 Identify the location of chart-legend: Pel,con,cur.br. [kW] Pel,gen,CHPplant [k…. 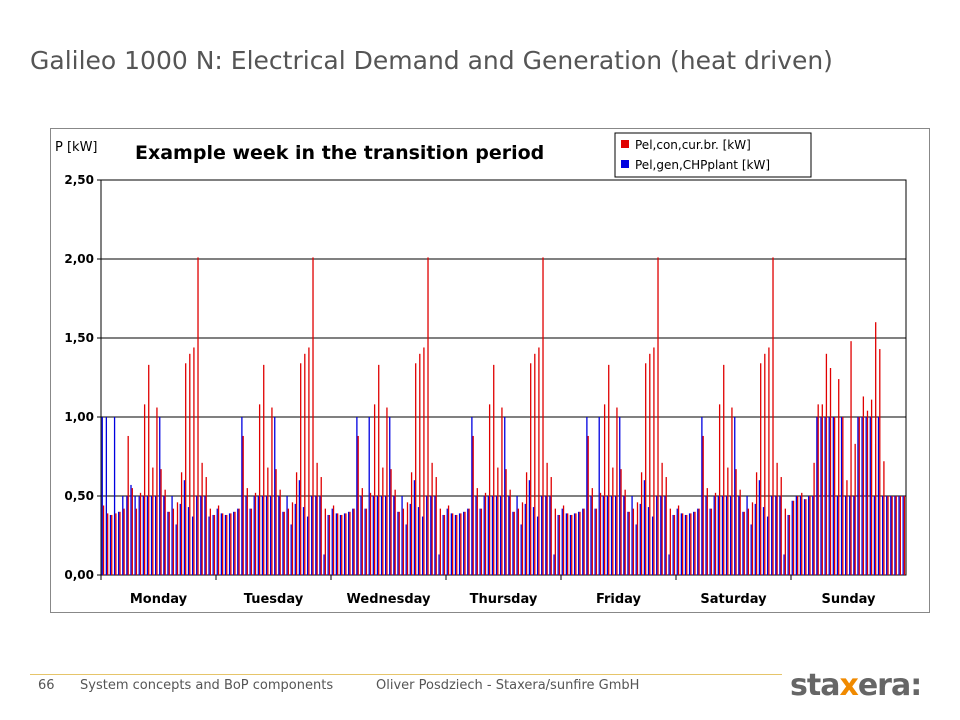
(713, 155).